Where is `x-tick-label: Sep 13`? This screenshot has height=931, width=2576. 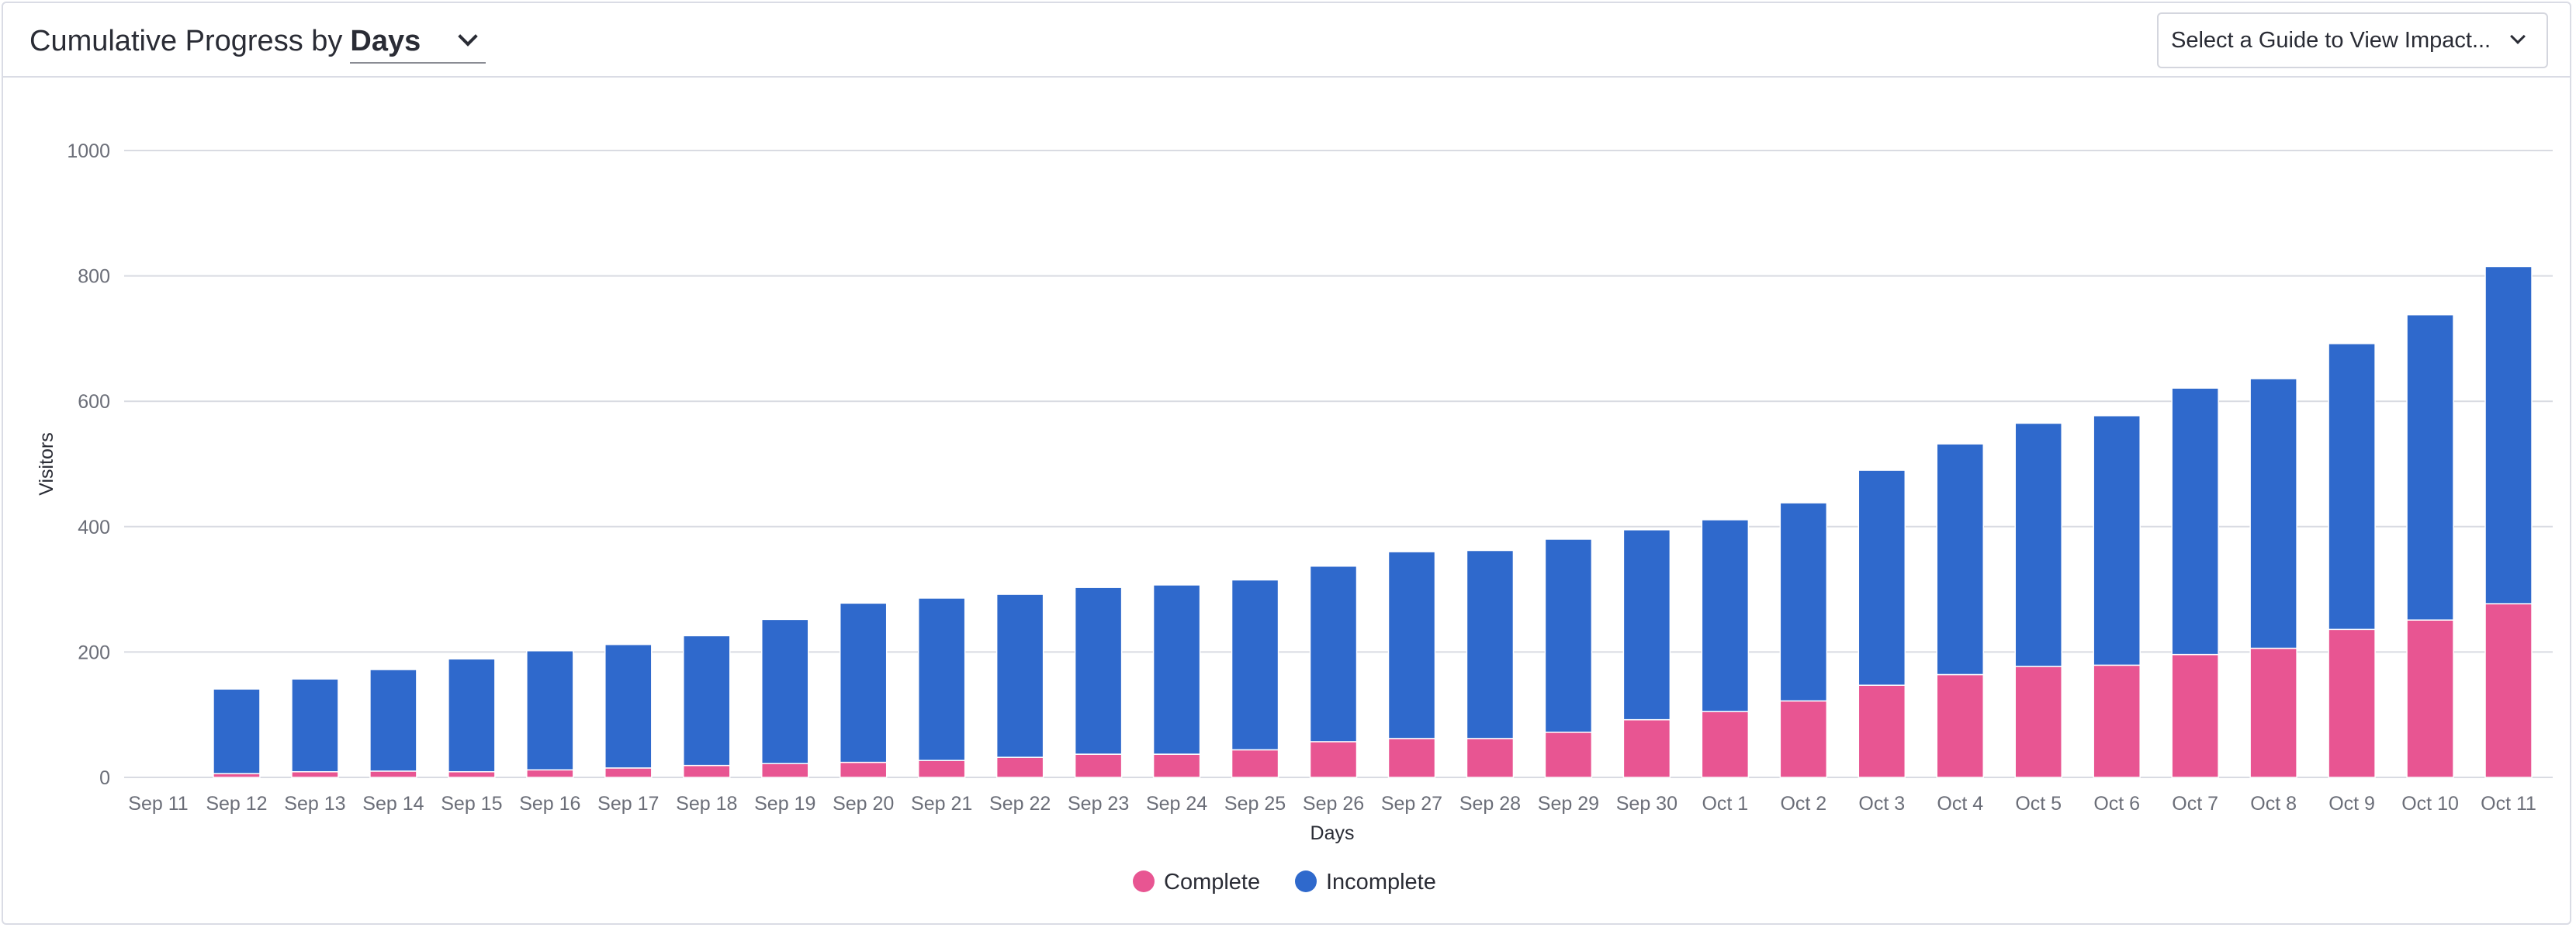
x-tick-label: Sep 13 is located at coordinates (314, 804).